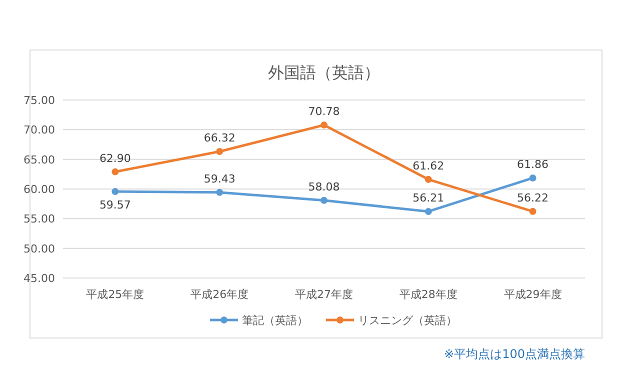 This screenshot has height=389, width=640. Describe the element at coordinates (428, 294) in the screenshot. I see `x-tick-label: 平成28年度` at that location.